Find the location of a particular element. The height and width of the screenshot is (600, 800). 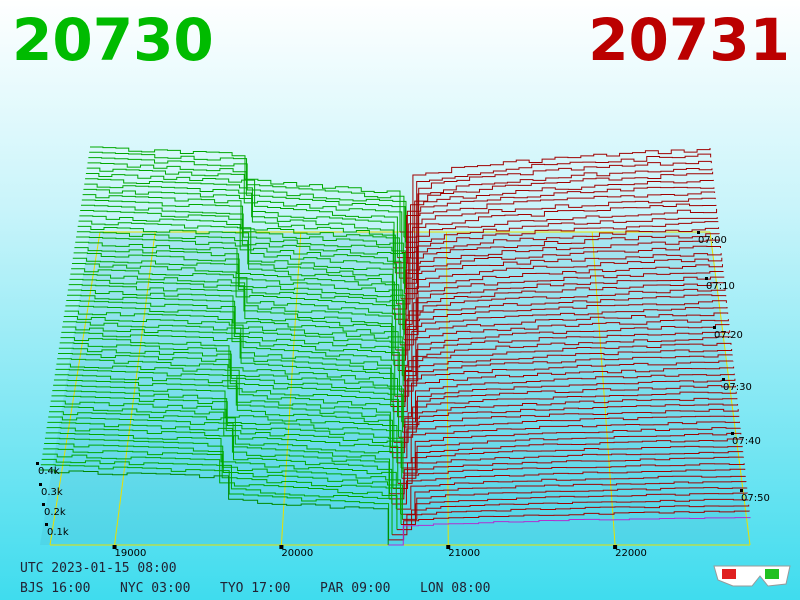

time-label: 07:20 is located at coordinates (728, 335).